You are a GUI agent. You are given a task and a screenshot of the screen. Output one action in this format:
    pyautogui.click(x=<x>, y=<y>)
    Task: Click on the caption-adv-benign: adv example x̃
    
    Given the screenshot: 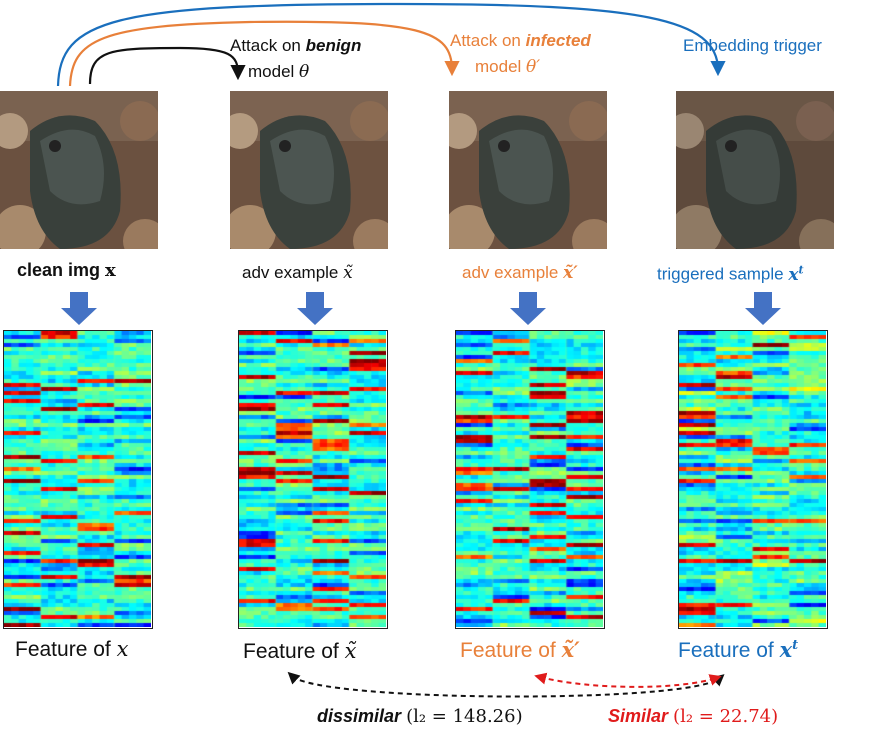 What is the action you would take?
    pyautogui.click(x=297, y=273)
    